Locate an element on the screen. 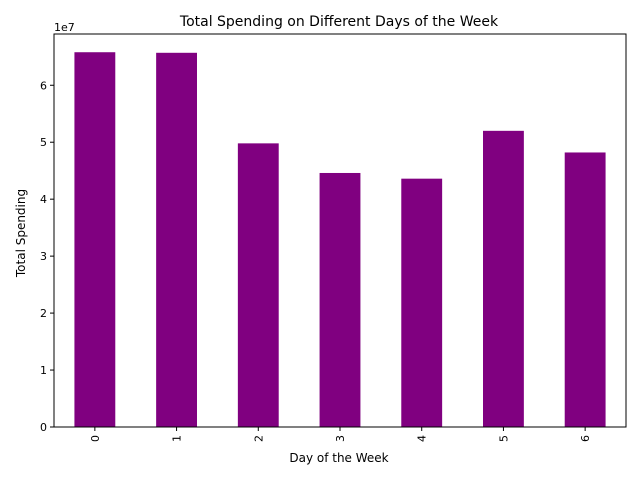 Image resolution: width=640 pixels, height=480 pixels. x-axis-label: Day of the Week is located at coordinates (338, 458).